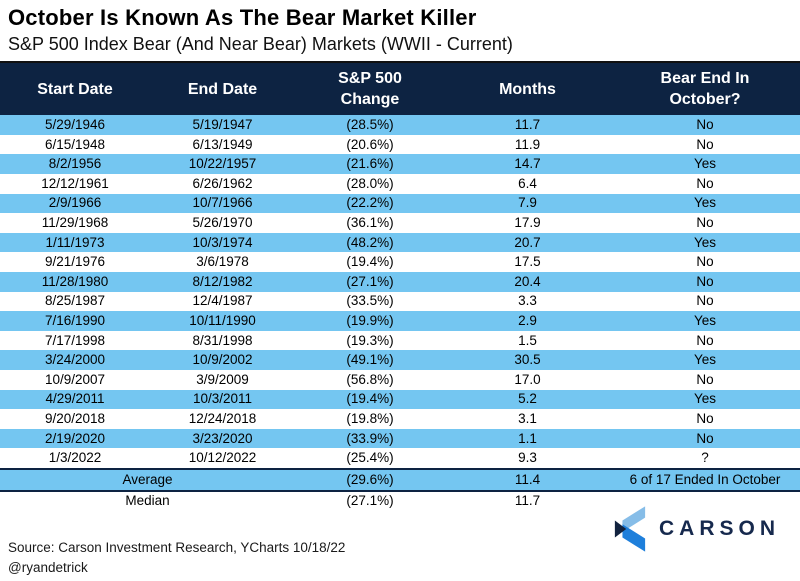  Describe the element at coordinates (370, 320) in the screenshot. I see `table-cell: (19.9%)` at that location.